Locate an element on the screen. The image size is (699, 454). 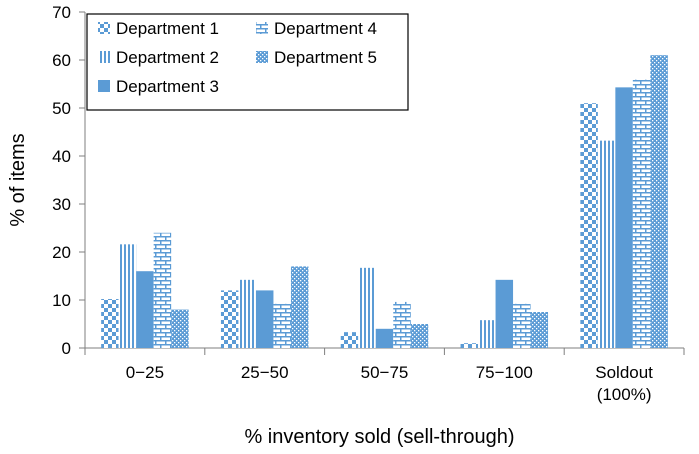
x-tick-label: 50−75 is located at coordinates (385, 372).